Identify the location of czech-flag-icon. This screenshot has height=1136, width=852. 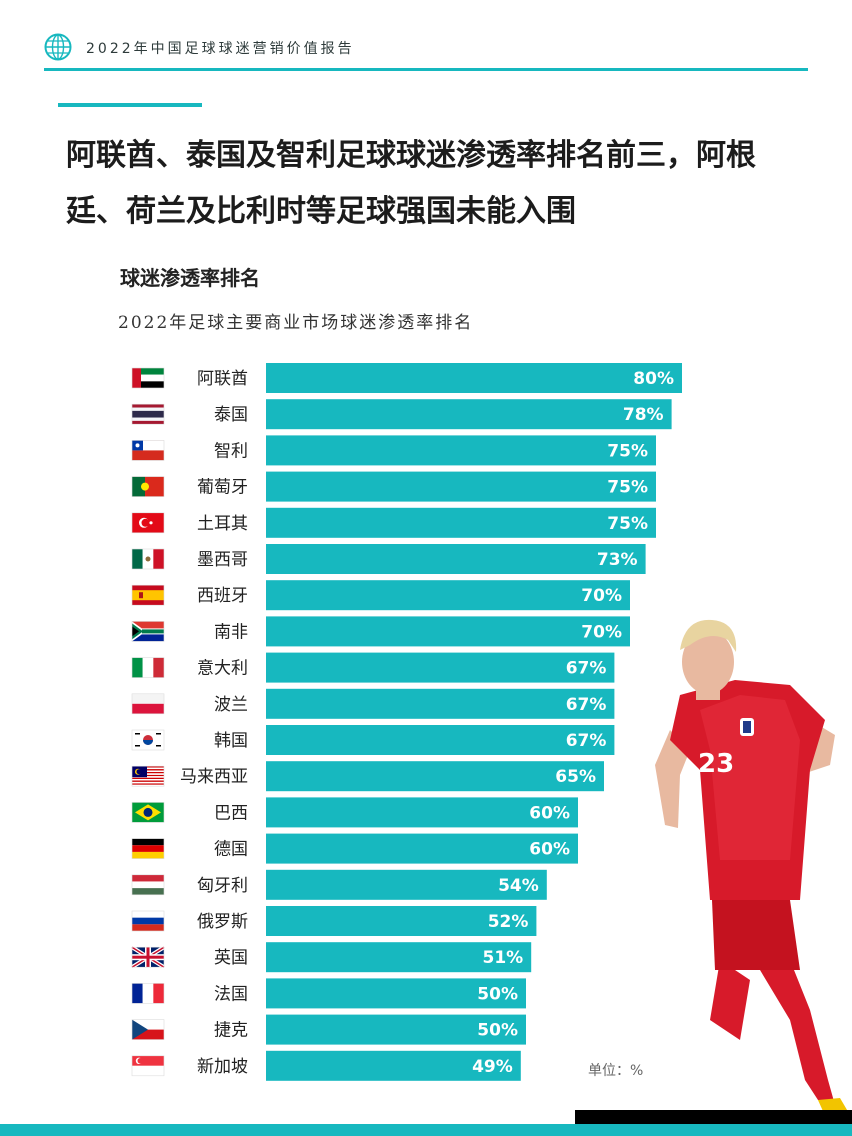
(148, 1029).